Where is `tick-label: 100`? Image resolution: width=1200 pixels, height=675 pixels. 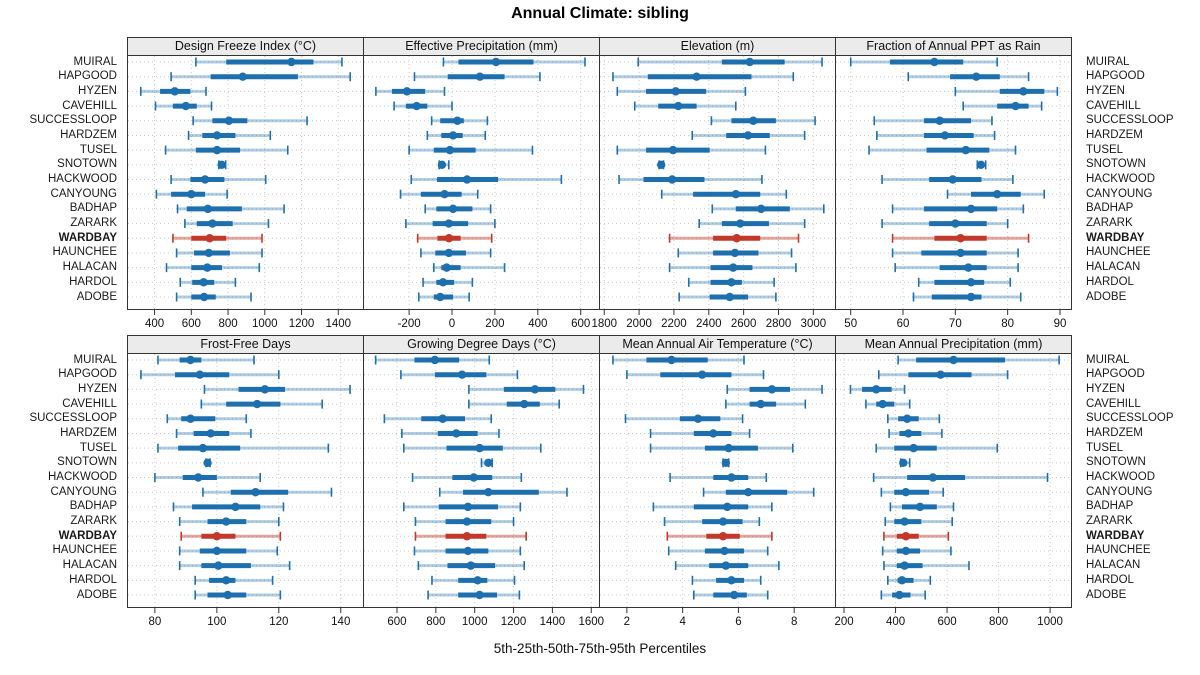 tick-label: 100 is located at coordinates (216, 622).